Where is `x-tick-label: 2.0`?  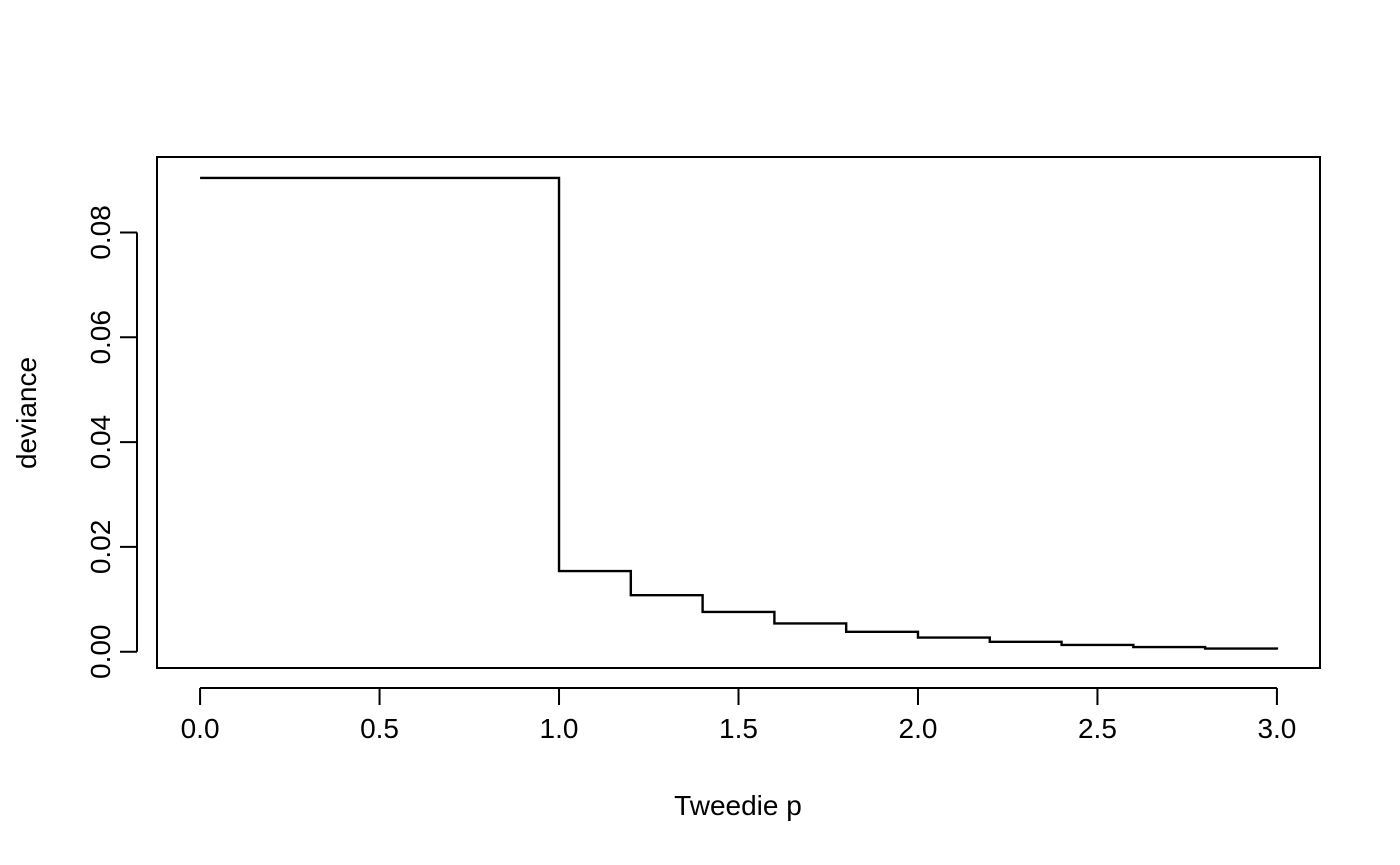 x-tick-label: 2.0 is located at coordinates (918, 728).